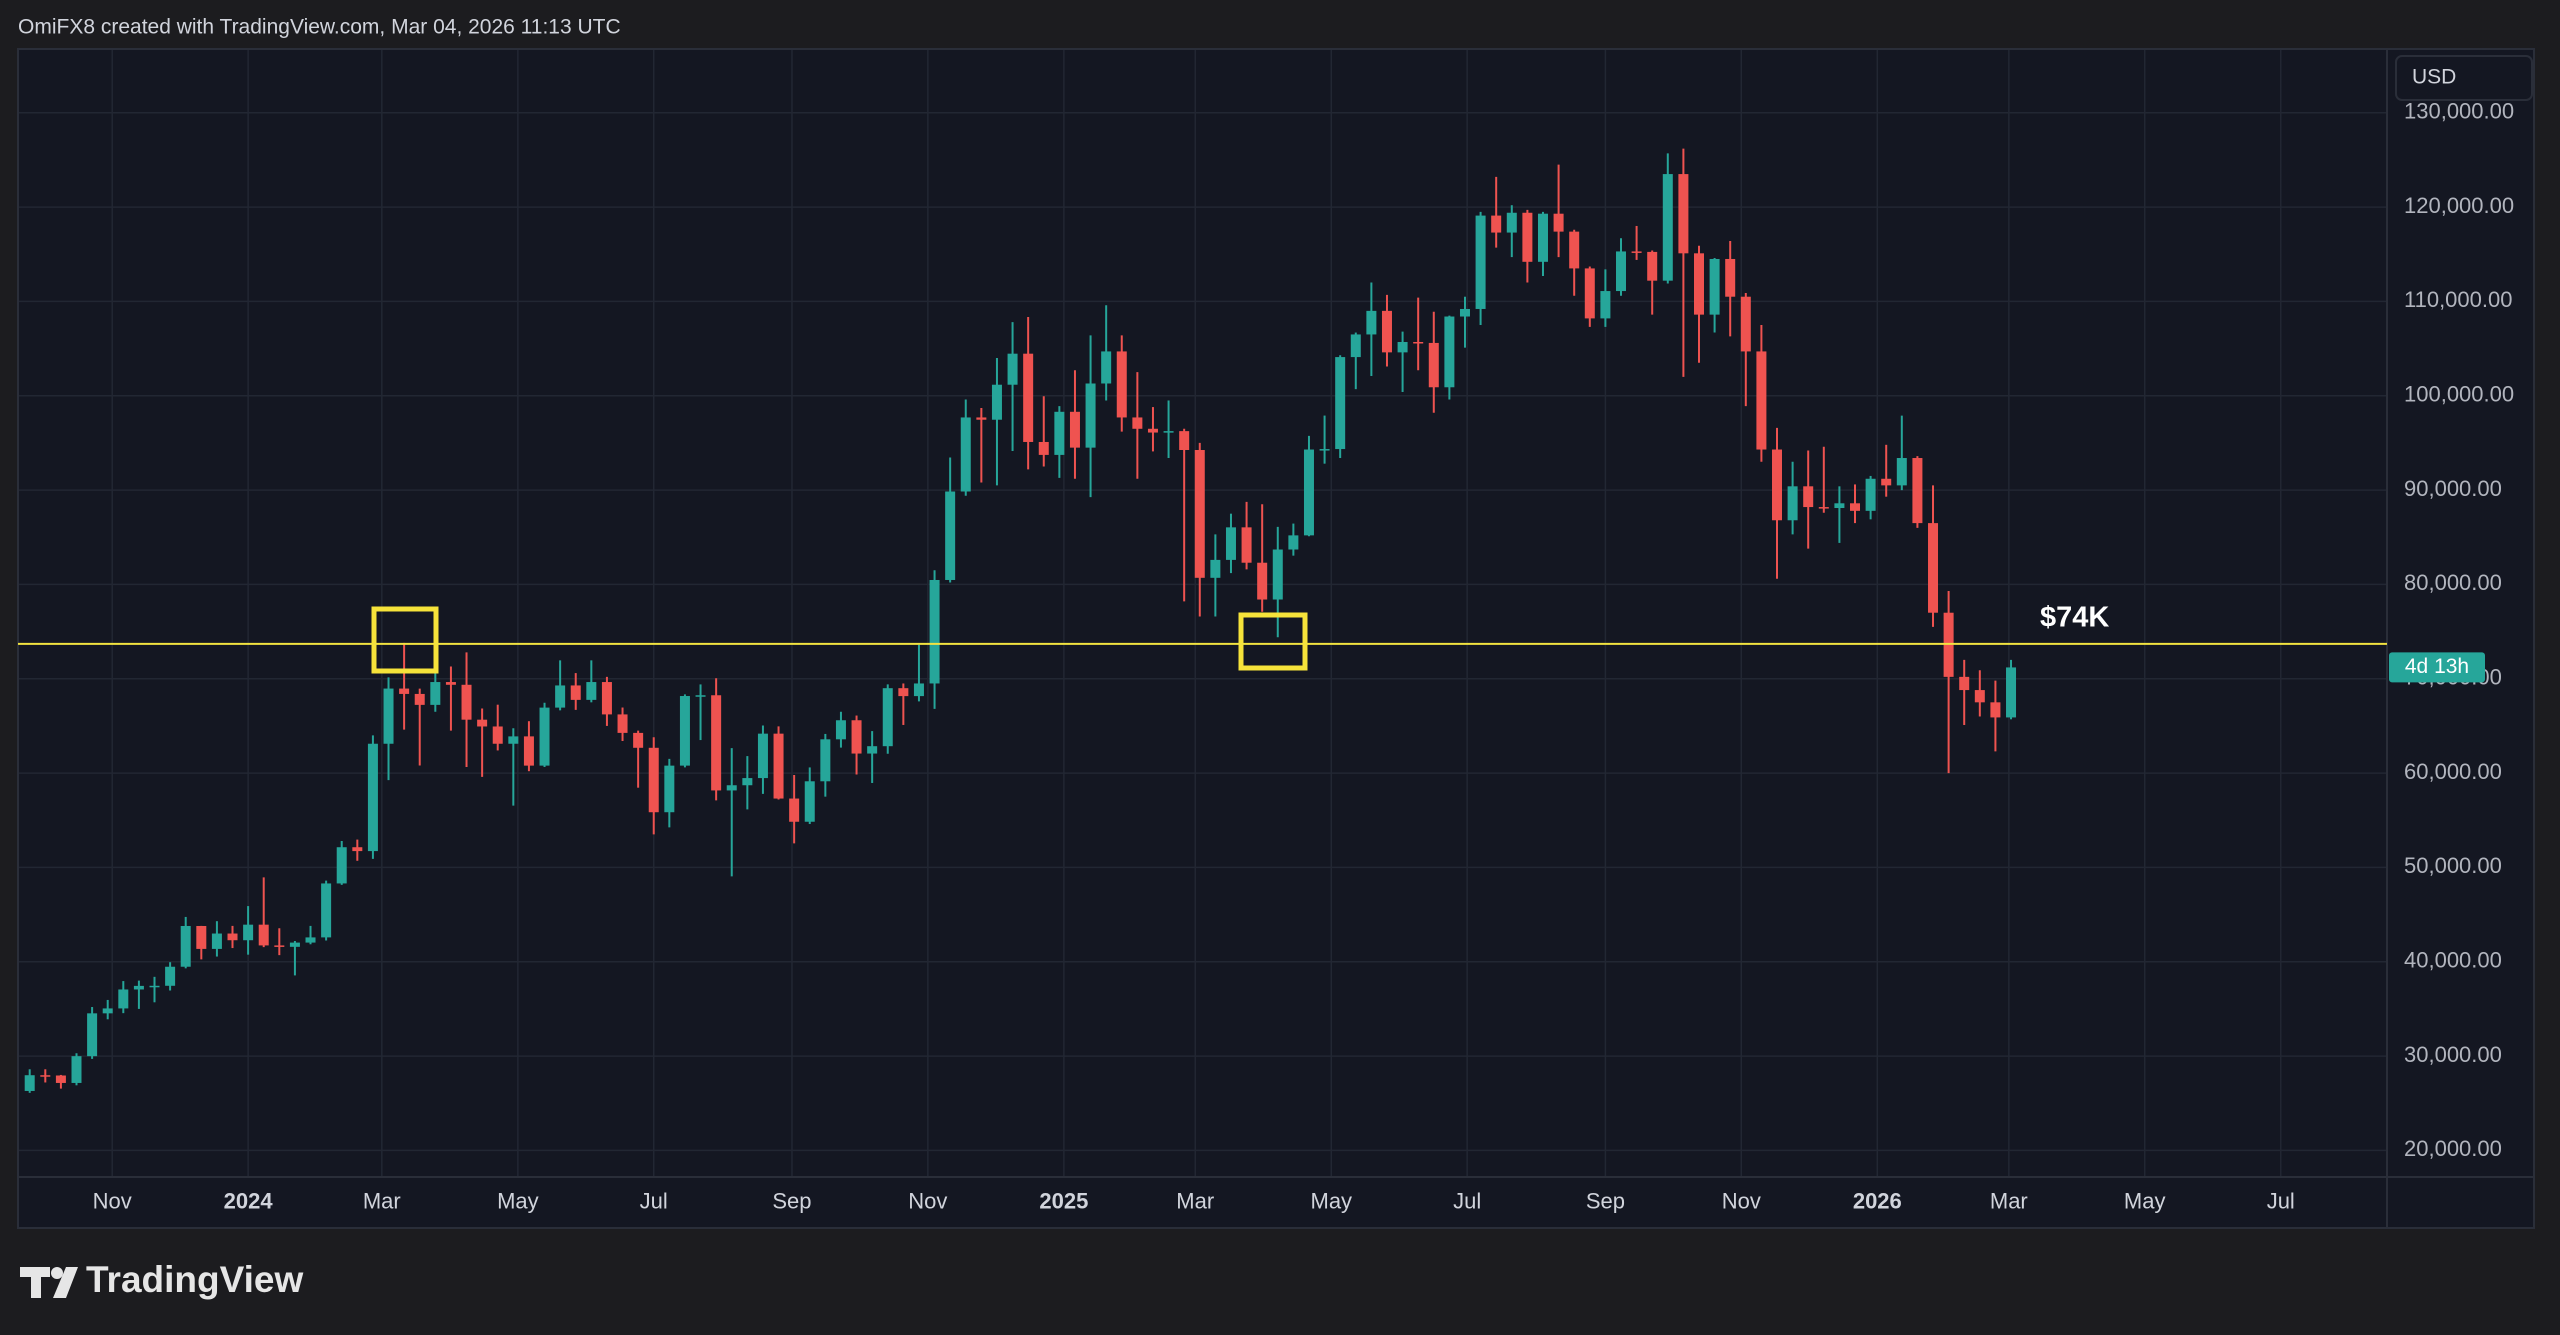 The width and height of the screenshot is (2560, 1335). Describe the element at coordinates (249, 1200) in the screenshot. I see `x-tick-label: 2024` at that location.